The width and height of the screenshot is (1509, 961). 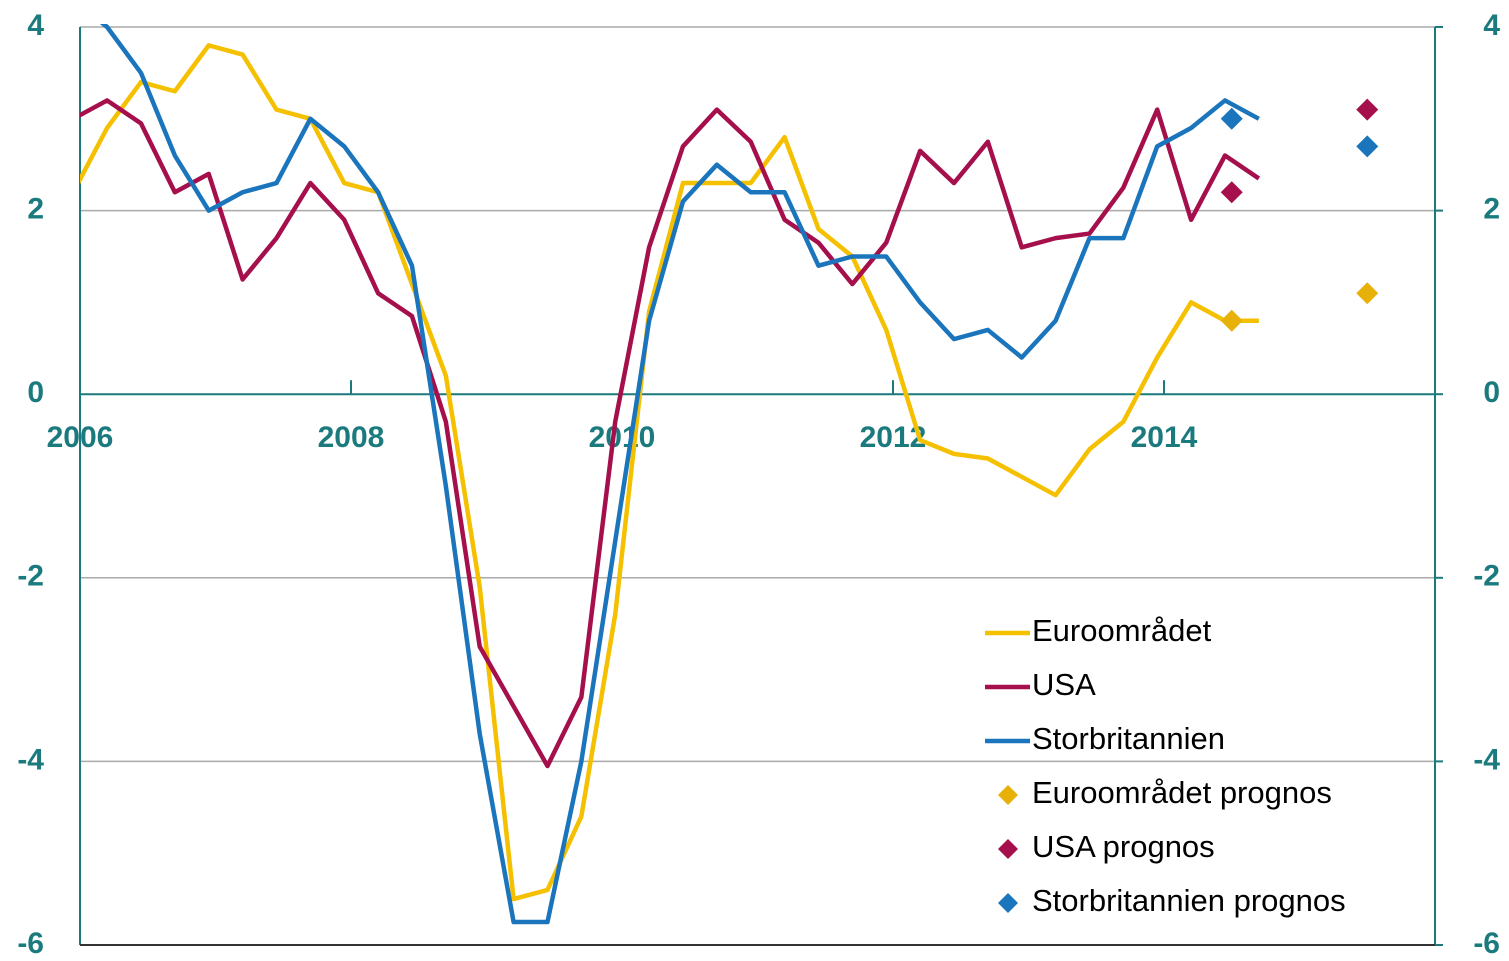 I want to click on x-tick-label: 2014, so click(x=1164, y=437).